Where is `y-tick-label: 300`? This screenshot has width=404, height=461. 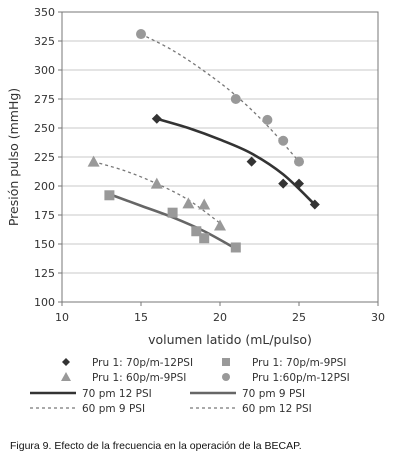
y-tick-label: 300 is located at coordinates (44, 70).